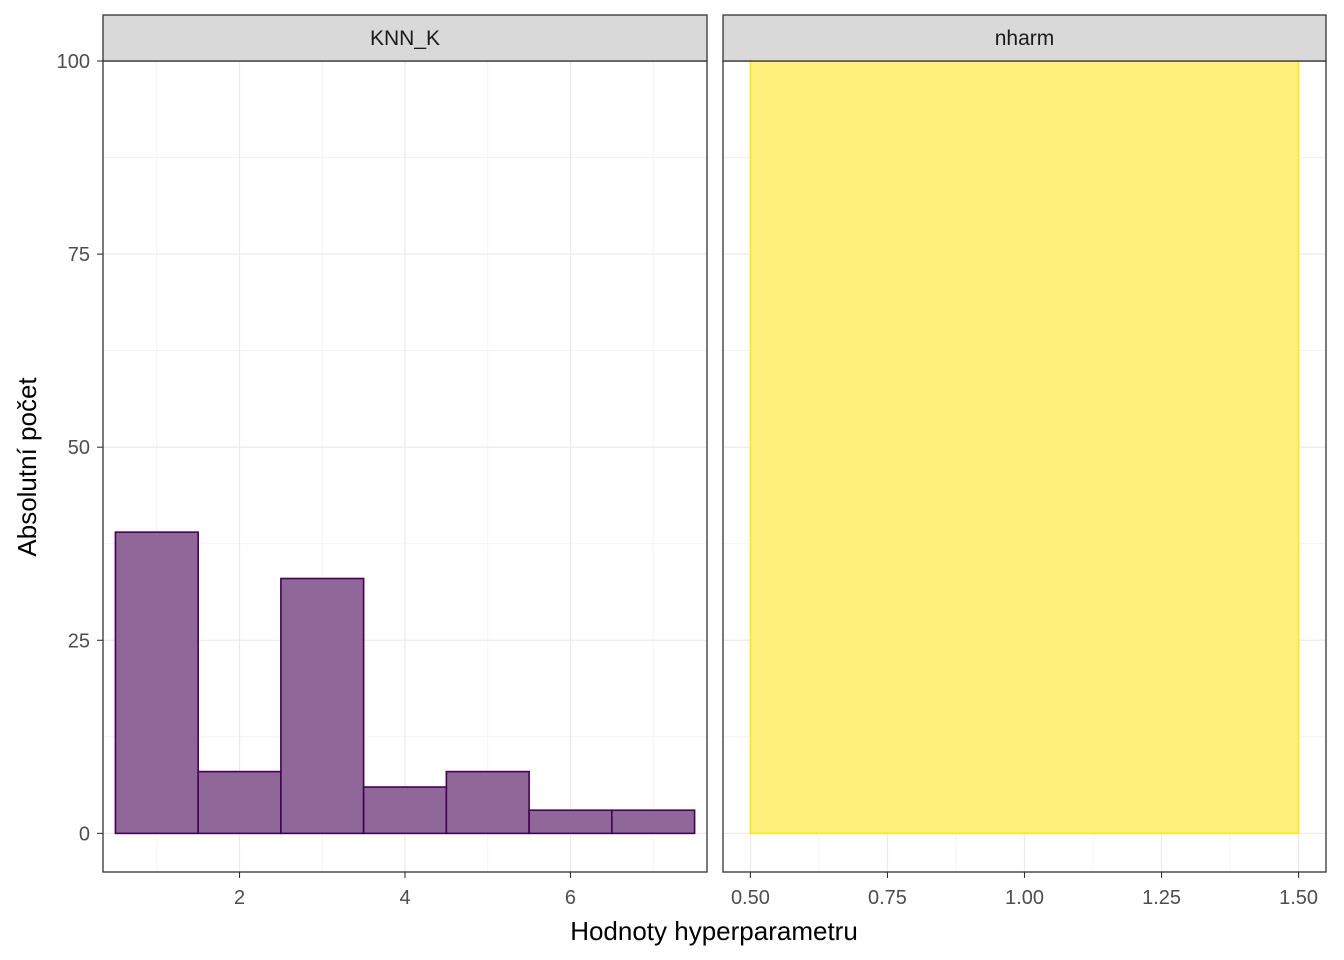  What do you see at coordinates (84, 834) in the screenshot?
I see `y-tick-label: 0` at bounding box center [84, 834].